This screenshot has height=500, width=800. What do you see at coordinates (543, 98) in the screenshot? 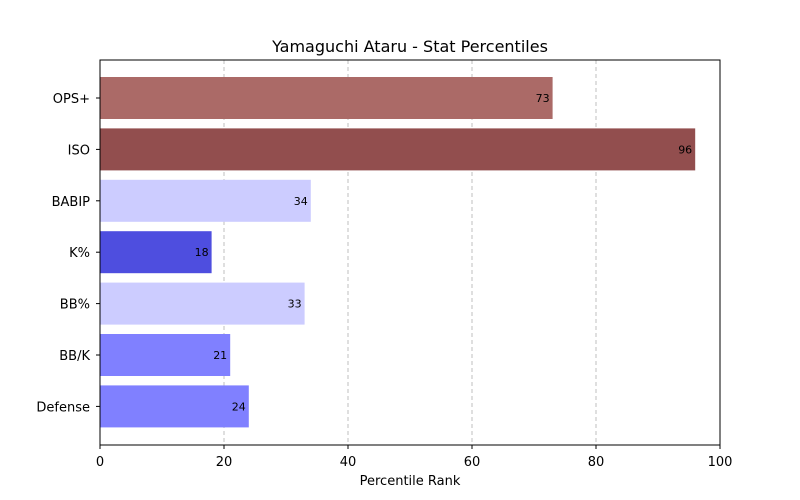
I see `data-label: 73` at bounding box center [543, 98].